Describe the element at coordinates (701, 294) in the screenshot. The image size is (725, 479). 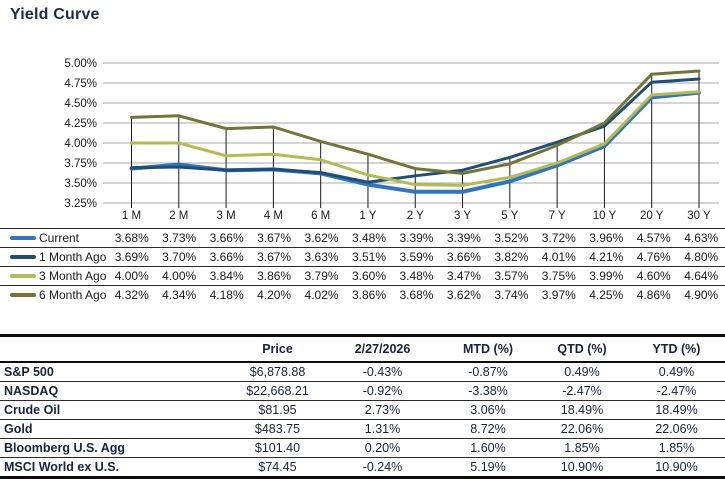
I see `yield-value: 4.90%` at that location.